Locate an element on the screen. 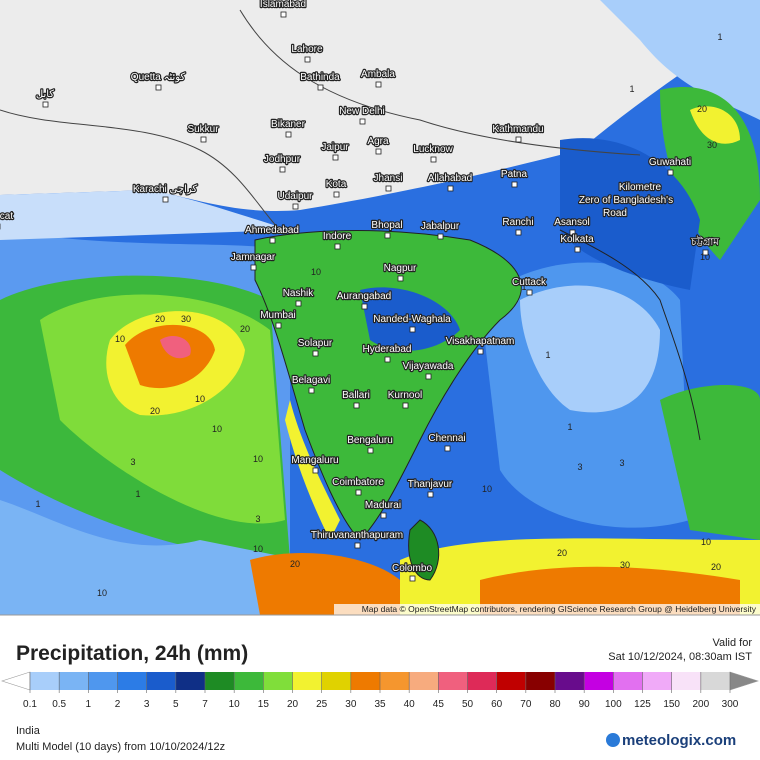 The image size is (760, 760). colorbar-tick-label: 200 is located at coordinates (700, 704).